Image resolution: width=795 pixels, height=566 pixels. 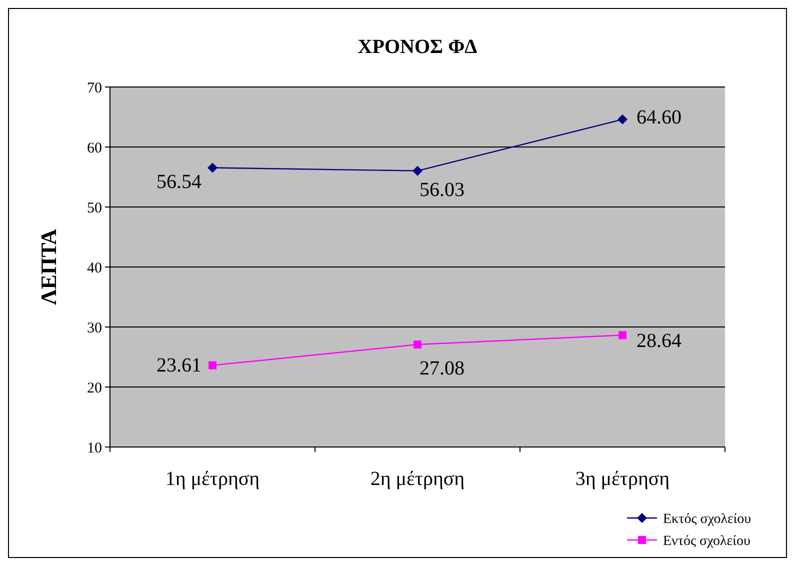 What do you see at coordinates (94, 268) in the screenshot?
I see `y-tick-label: 40` at bounding box center [94, 268].